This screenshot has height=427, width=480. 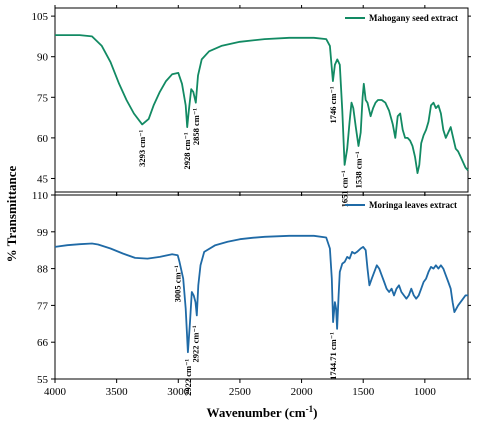 I want to click on peak-annotation: 1651 cm⁻¹, so click(x=345, y=188).